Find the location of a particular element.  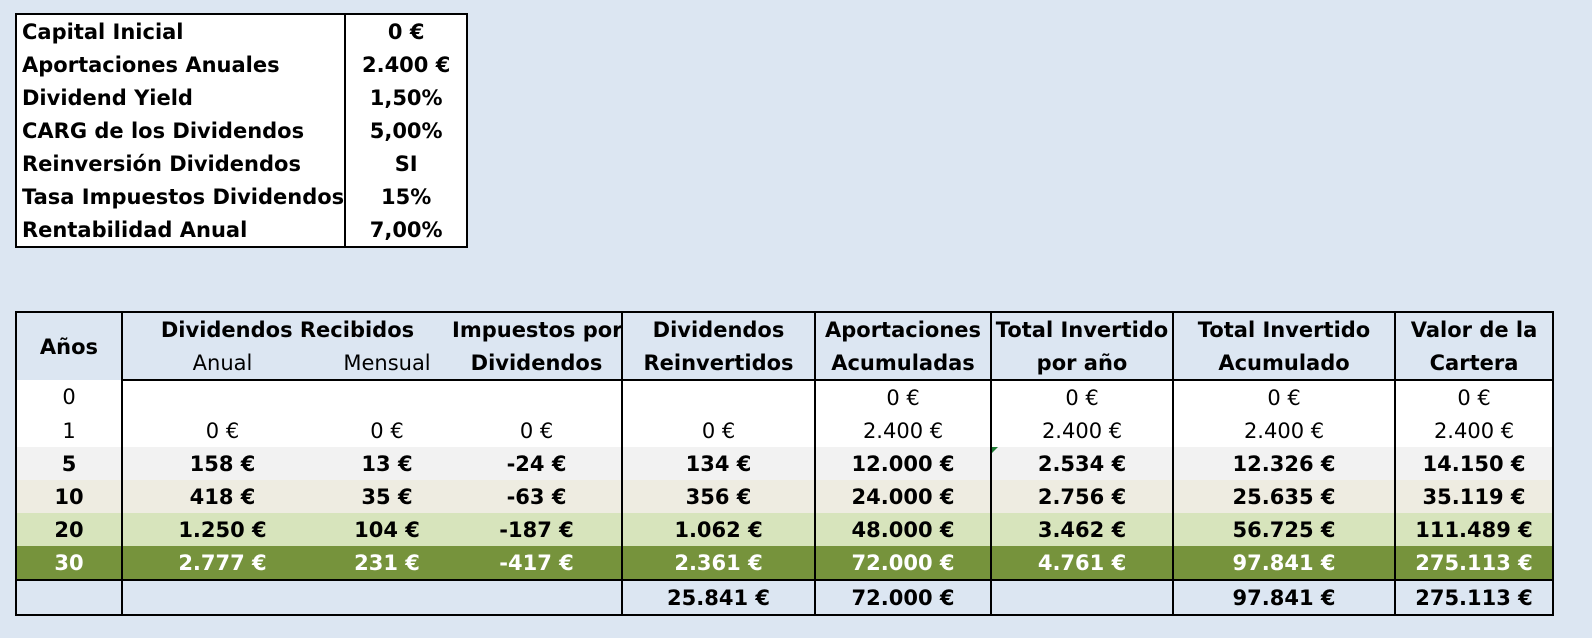

cell-monthly is located at coordinates (387, 397).